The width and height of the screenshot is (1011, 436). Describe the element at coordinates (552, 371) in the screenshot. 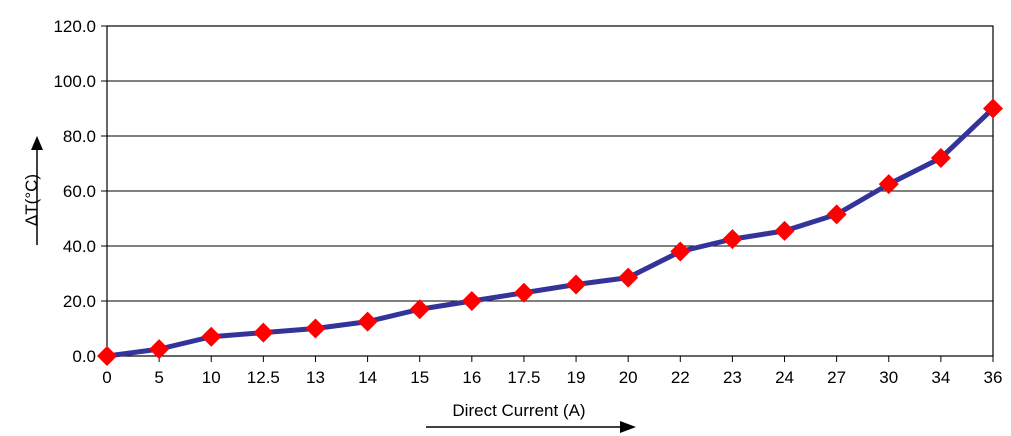

I see `x-axis-ticks: 0 5 10 12.5 13 14 15 16 17.5 19 20 22 23 24 27 30 34 36` at that location.